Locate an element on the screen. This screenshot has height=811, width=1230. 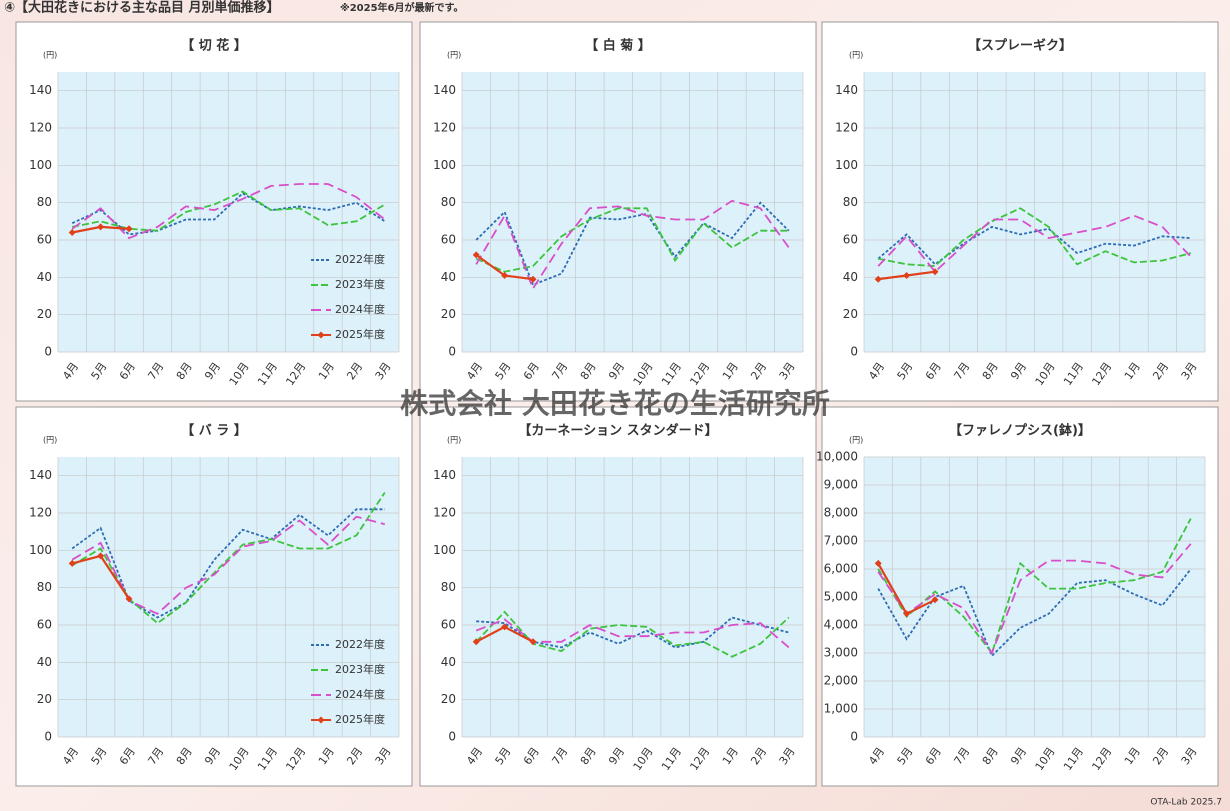
chart-title: 【 バ ラ 】 is located at coordinates (214, 431).